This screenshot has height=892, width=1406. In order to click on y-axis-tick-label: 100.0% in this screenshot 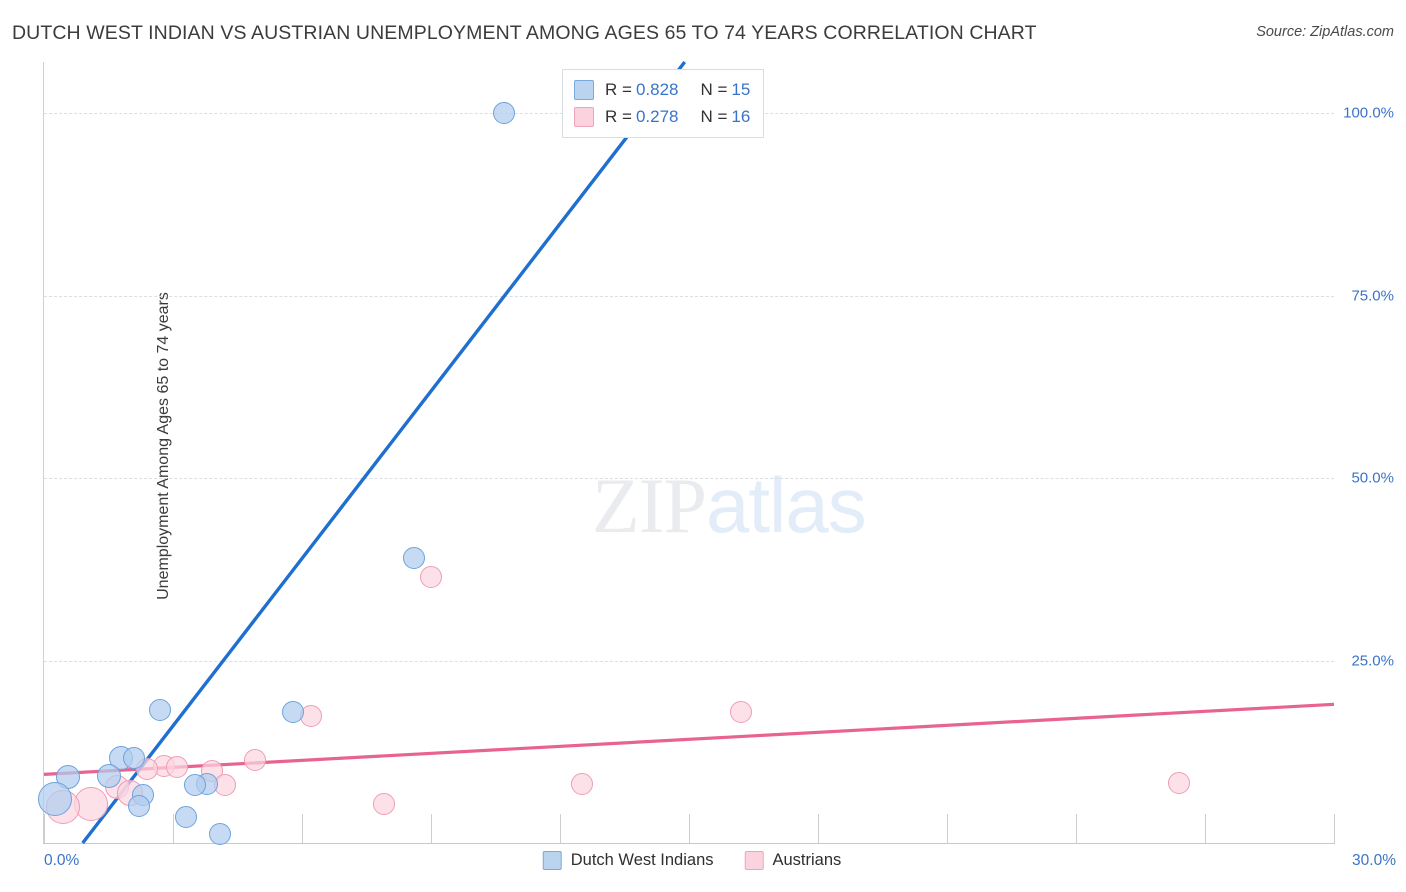, I will do `click(1368, 113)`.